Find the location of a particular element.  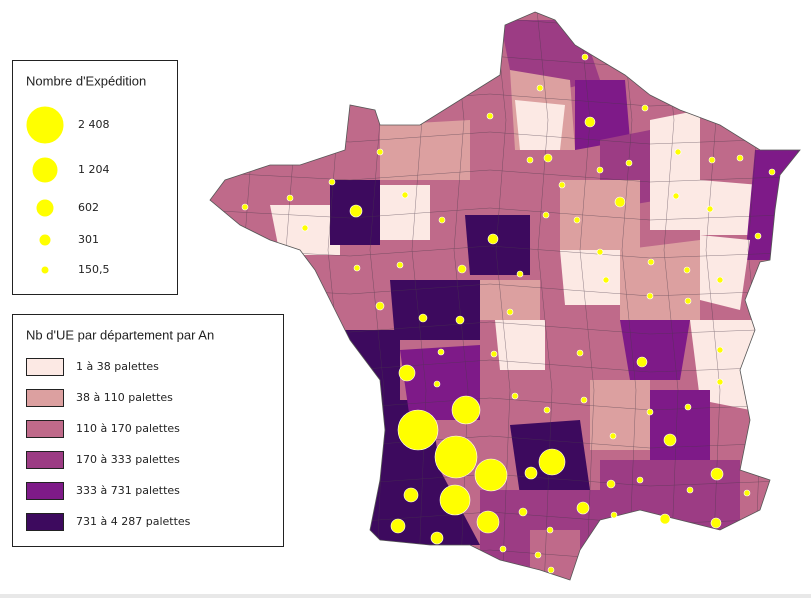

size-legend-title: Nombre d'Expédition is located at coordinates (86, 80).